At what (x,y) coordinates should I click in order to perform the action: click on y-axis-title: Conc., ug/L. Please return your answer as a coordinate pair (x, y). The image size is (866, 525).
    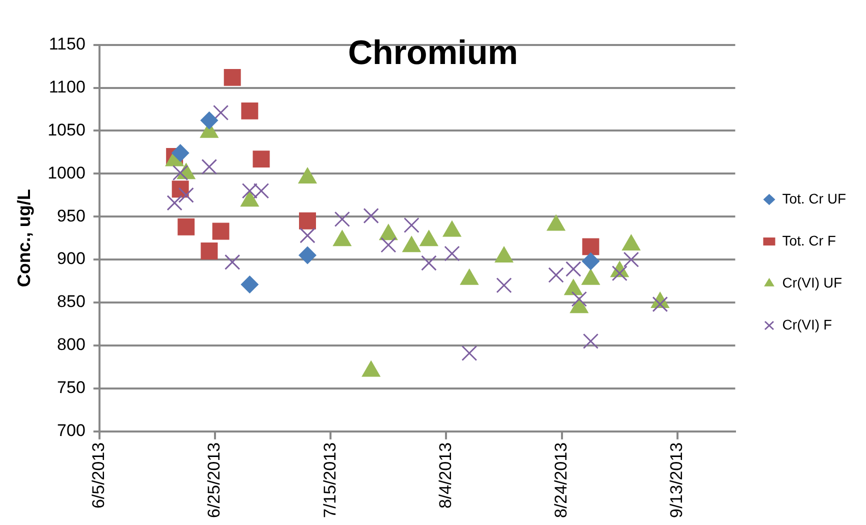
    Looking at the image, I should click on (24, 238).